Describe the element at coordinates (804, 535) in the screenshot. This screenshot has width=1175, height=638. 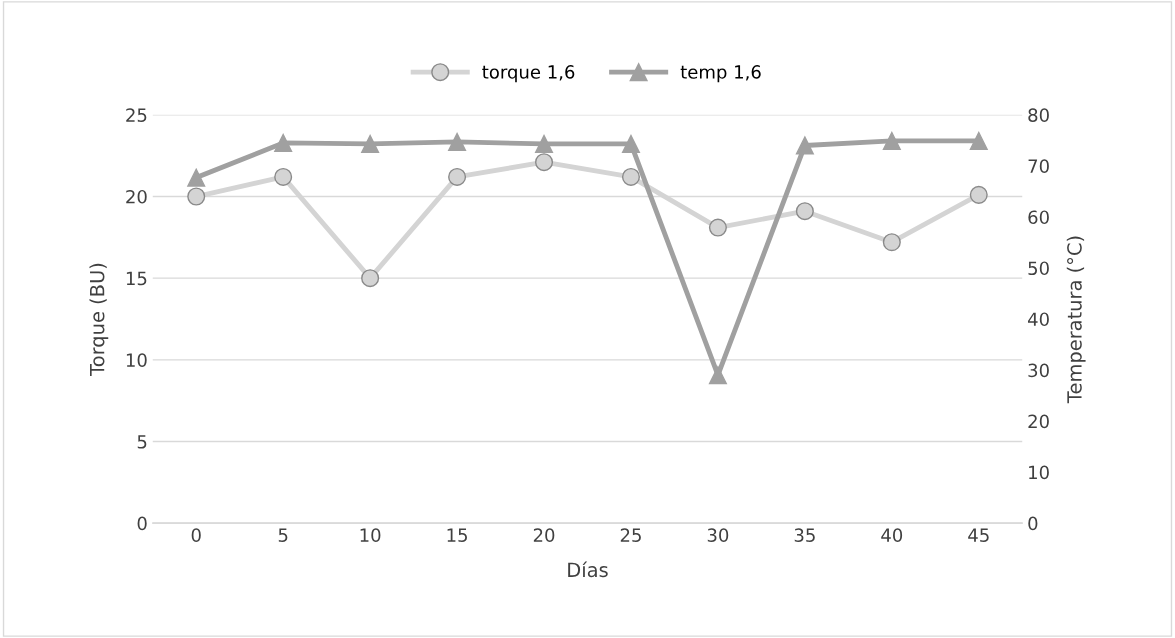
I see `x-tick-label: 35` at that location.